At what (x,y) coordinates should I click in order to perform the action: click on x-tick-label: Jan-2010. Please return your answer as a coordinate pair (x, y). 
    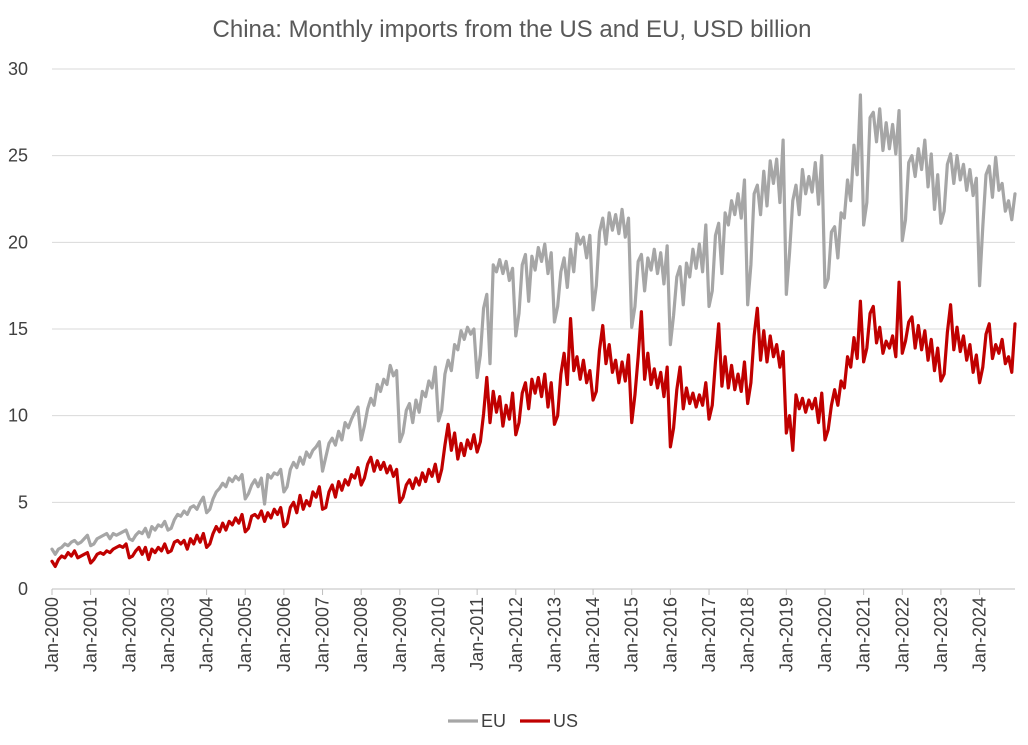
    Looking at the image, I should click on (438, 634).